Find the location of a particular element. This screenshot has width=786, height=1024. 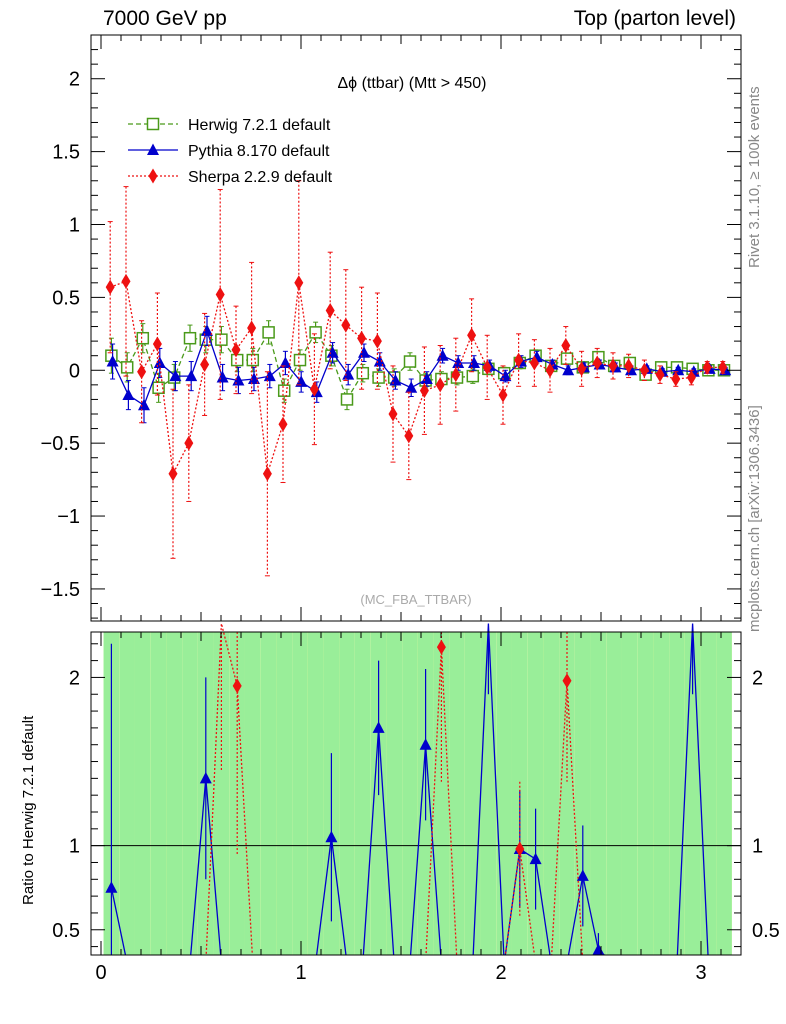

y-tick-label: 2 is located at coordinates (74, 80).